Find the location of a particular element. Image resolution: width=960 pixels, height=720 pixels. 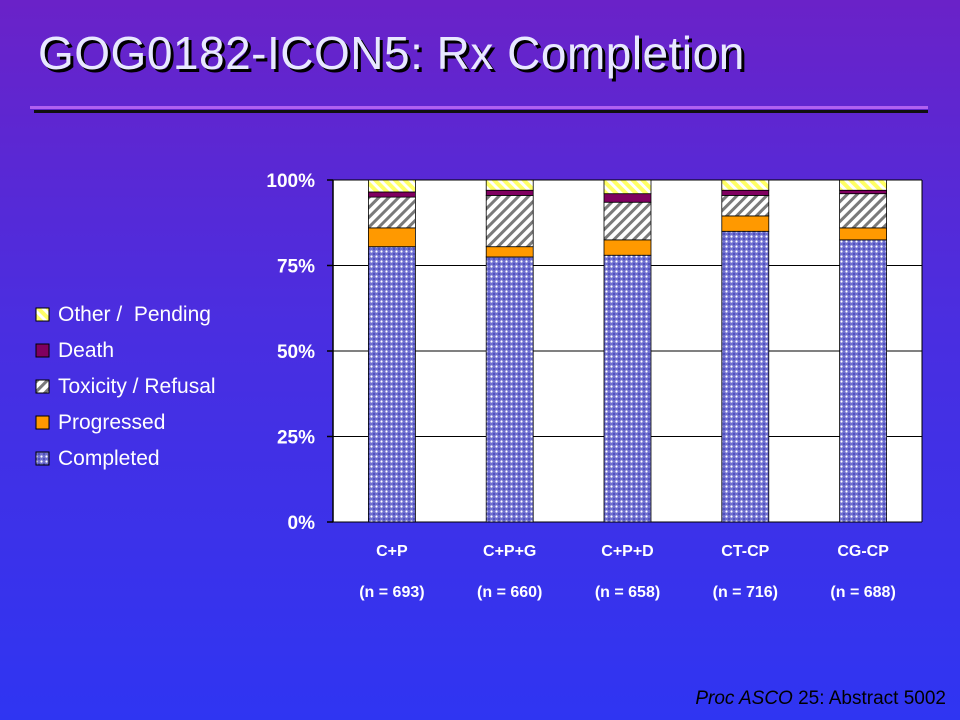

sample-size-label: (n = 658) is located at coordinates (627, 592).